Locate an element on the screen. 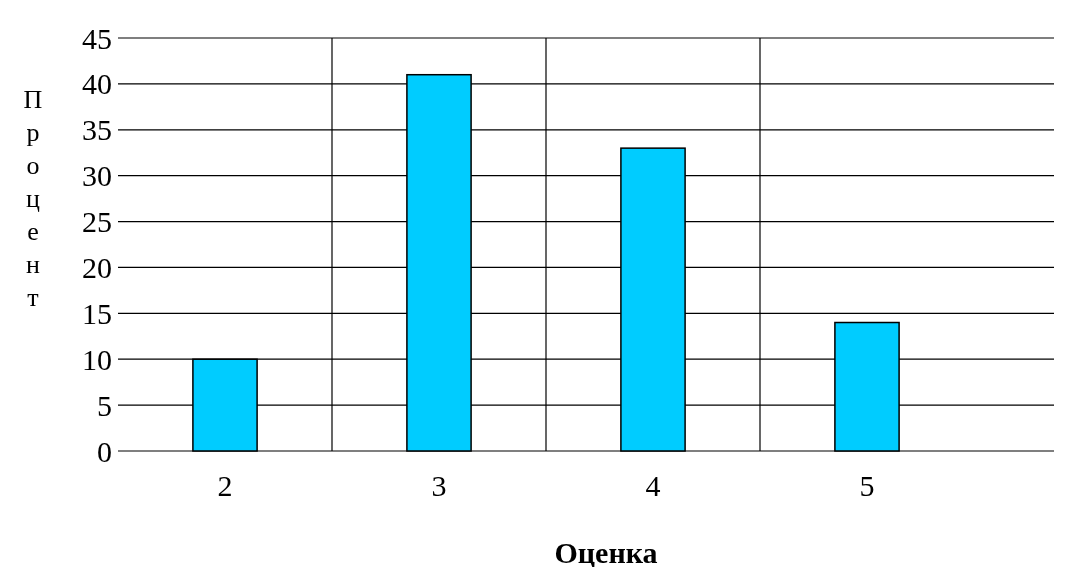 This screenshot has height=567, width=1086. y-tick-label: 35 is located at coordinates (97, 130).